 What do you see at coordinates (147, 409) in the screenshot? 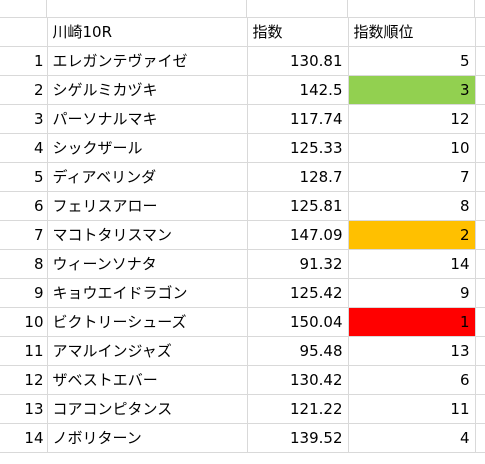
I see `horse-name-cell: コアコンピタンス` at bounding box center [147, 409].